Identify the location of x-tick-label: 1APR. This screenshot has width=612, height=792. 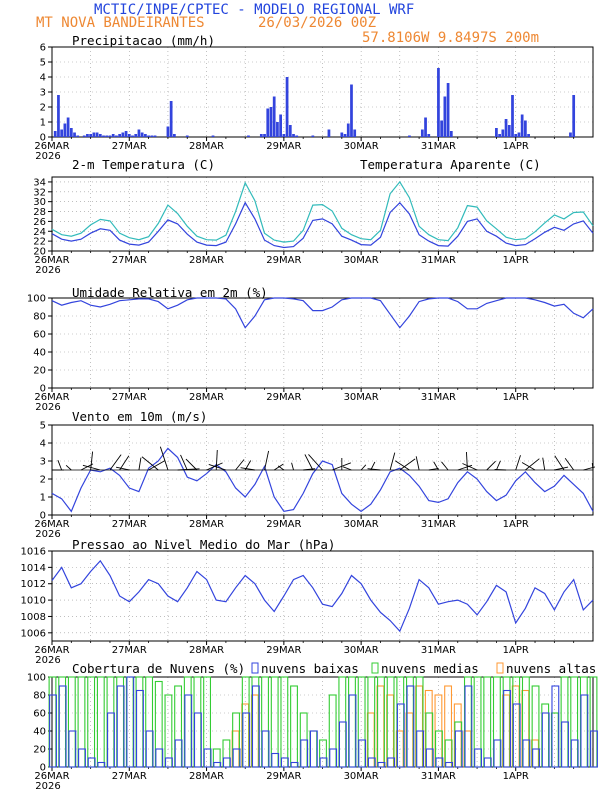
(516, 524).